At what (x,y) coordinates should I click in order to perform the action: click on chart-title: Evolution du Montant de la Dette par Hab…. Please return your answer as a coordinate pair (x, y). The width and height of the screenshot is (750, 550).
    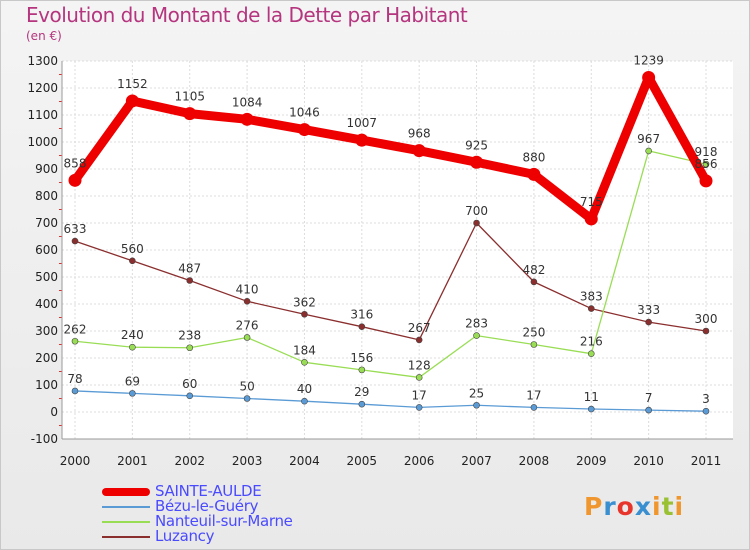
    Looking at the image, I should click on (247, 15).